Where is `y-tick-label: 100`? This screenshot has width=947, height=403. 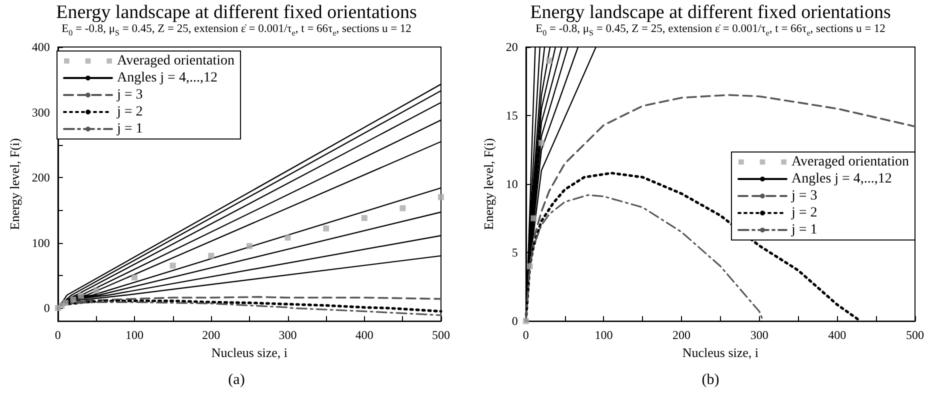 y-tick-label: 100 is located at coordinates (41, 243).